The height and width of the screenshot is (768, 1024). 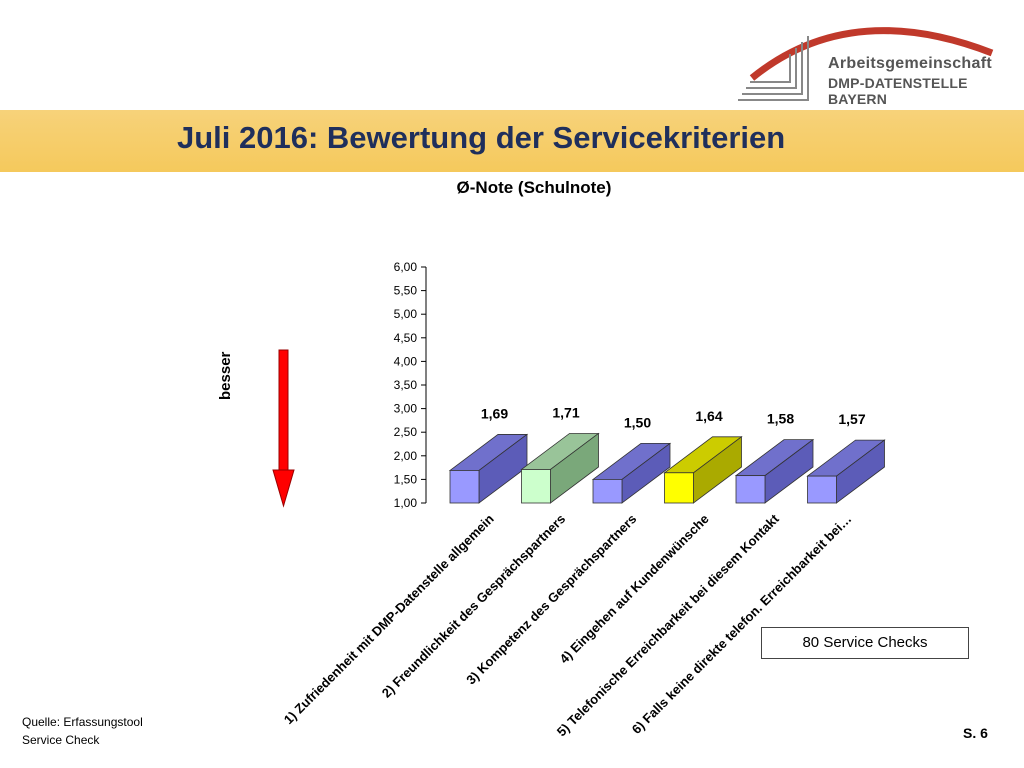 I want to click on chart-title: Ø-Note (Schulnote), so click(x=534, y=187).